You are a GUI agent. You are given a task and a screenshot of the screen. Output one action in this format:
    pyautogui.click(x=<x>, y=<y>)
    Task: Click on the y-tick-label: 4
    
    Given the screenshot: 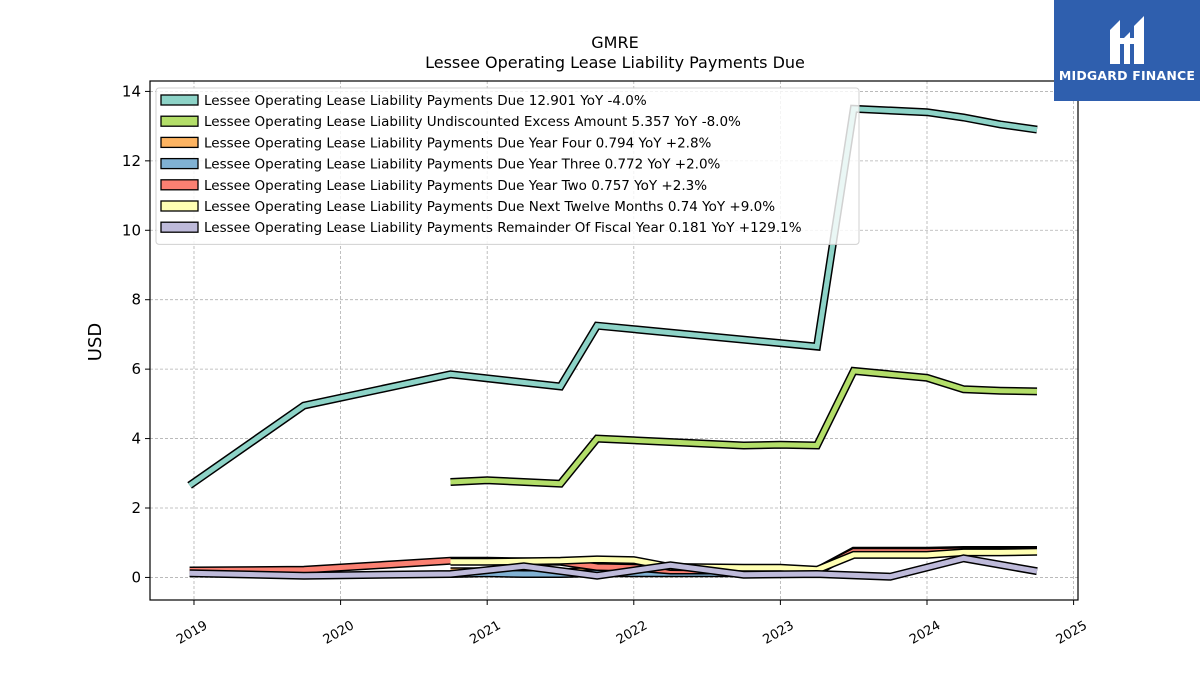 What is the action you would take?
    pyautogui.click(x=136, y=439)
    